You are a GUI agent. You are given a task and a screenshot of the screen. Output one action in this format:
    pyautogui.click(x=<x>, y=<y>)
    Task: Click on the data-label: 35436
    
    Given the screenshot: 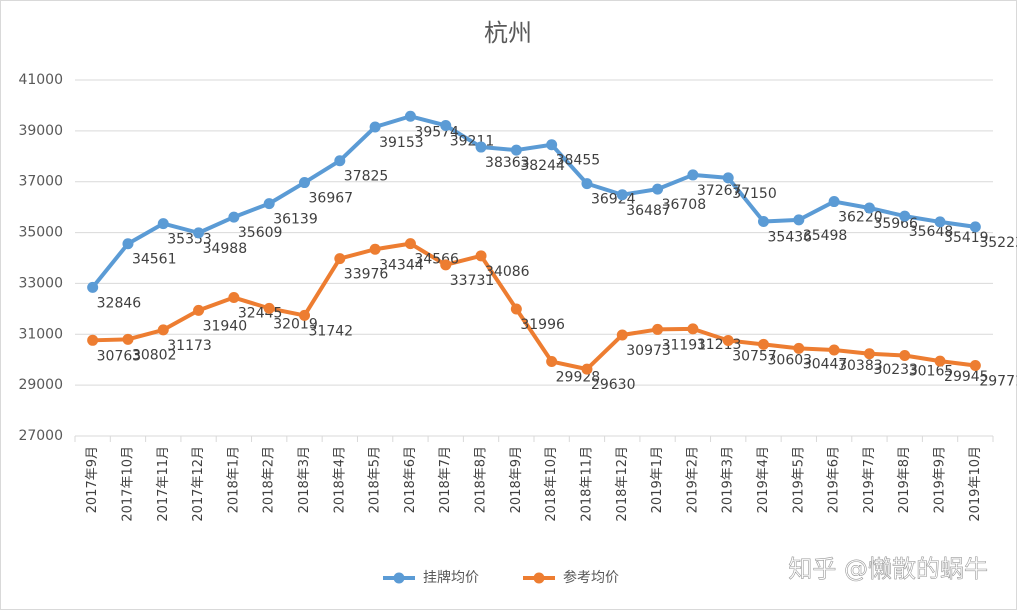 What is the action you would take?
    pyautogui.click(x=790, y=237)
    